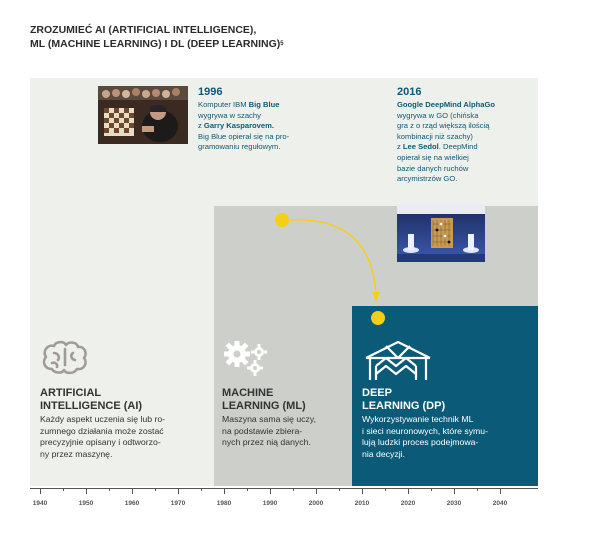 This screenshot has width=591, height=550. Describe the element at coordinates (435, 136) in the screenshot. I see `event-note-text: kombinacji niż szachy)` at that location.